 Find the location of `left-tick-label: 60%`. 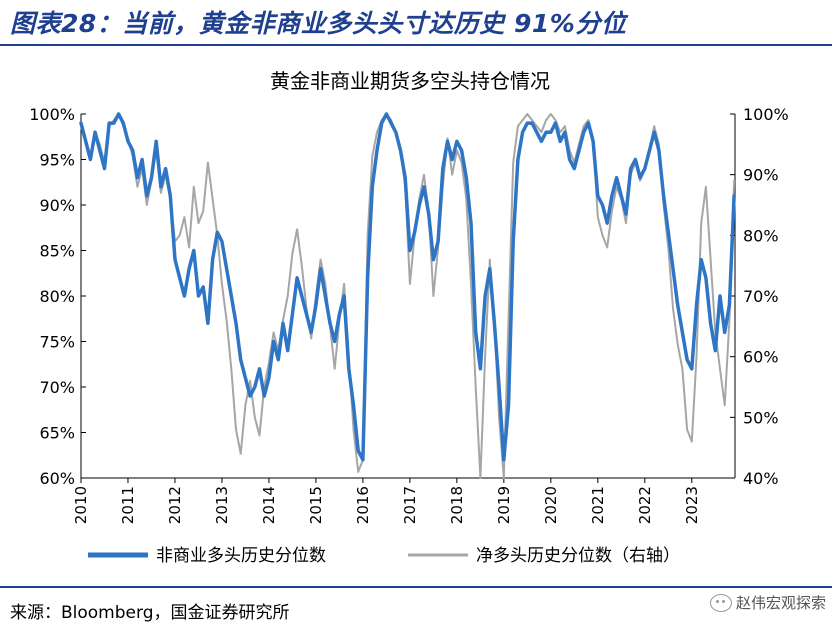

left-tick-label: 60% is located at coordinates (57, 478).